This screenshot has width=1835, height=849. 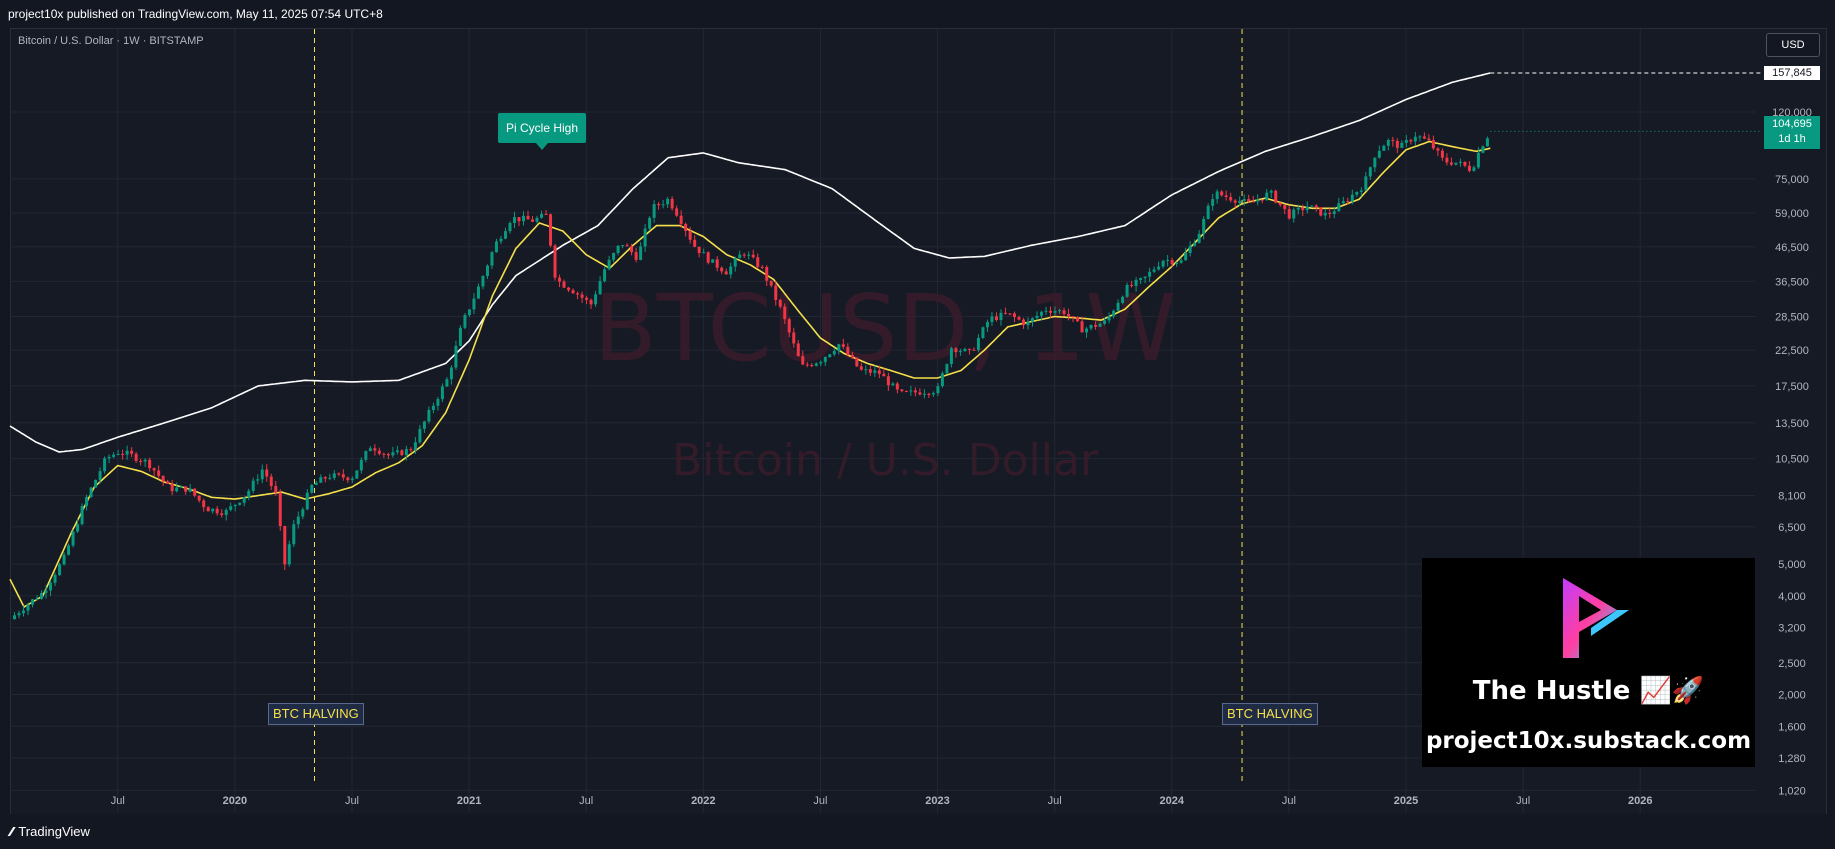 What do you see at coordinates (50, 831) in the screenshot?
I see `tradingview-brand: ⁄⁄ TradingView` at bounding box center [50, 831].